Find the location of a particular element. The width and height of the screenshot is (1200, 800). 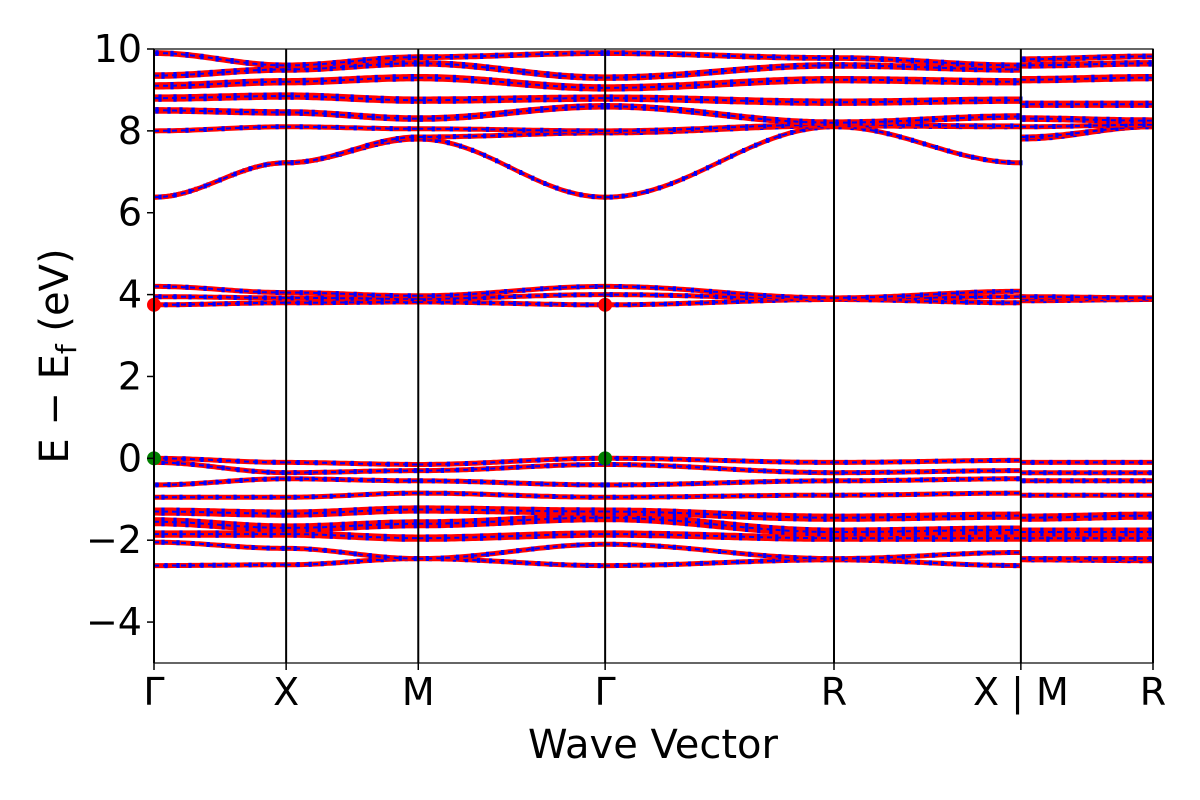

band-ribbon is located at coordinates (512, 168).